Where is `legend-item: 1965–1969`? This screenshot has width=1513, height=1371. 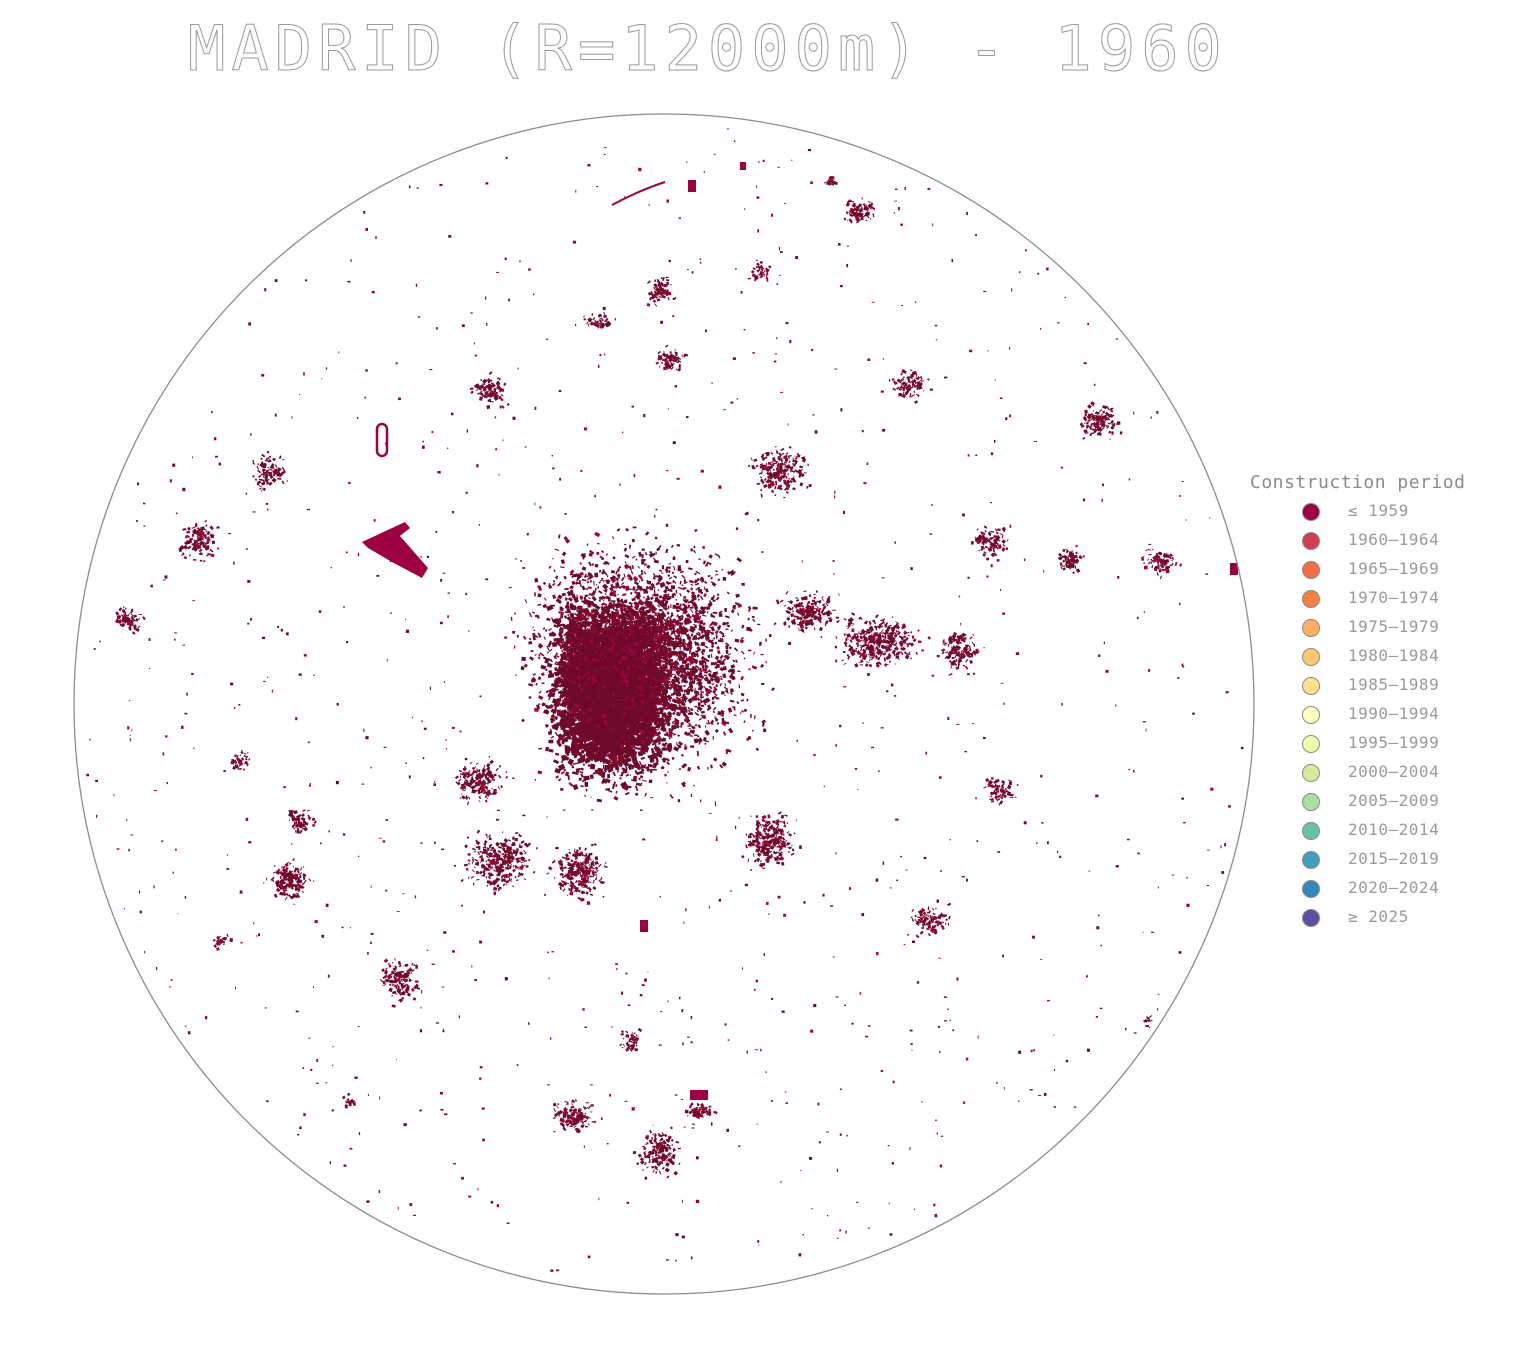
legend-item: 1965–1969 is located at coordinates (1371, 571).